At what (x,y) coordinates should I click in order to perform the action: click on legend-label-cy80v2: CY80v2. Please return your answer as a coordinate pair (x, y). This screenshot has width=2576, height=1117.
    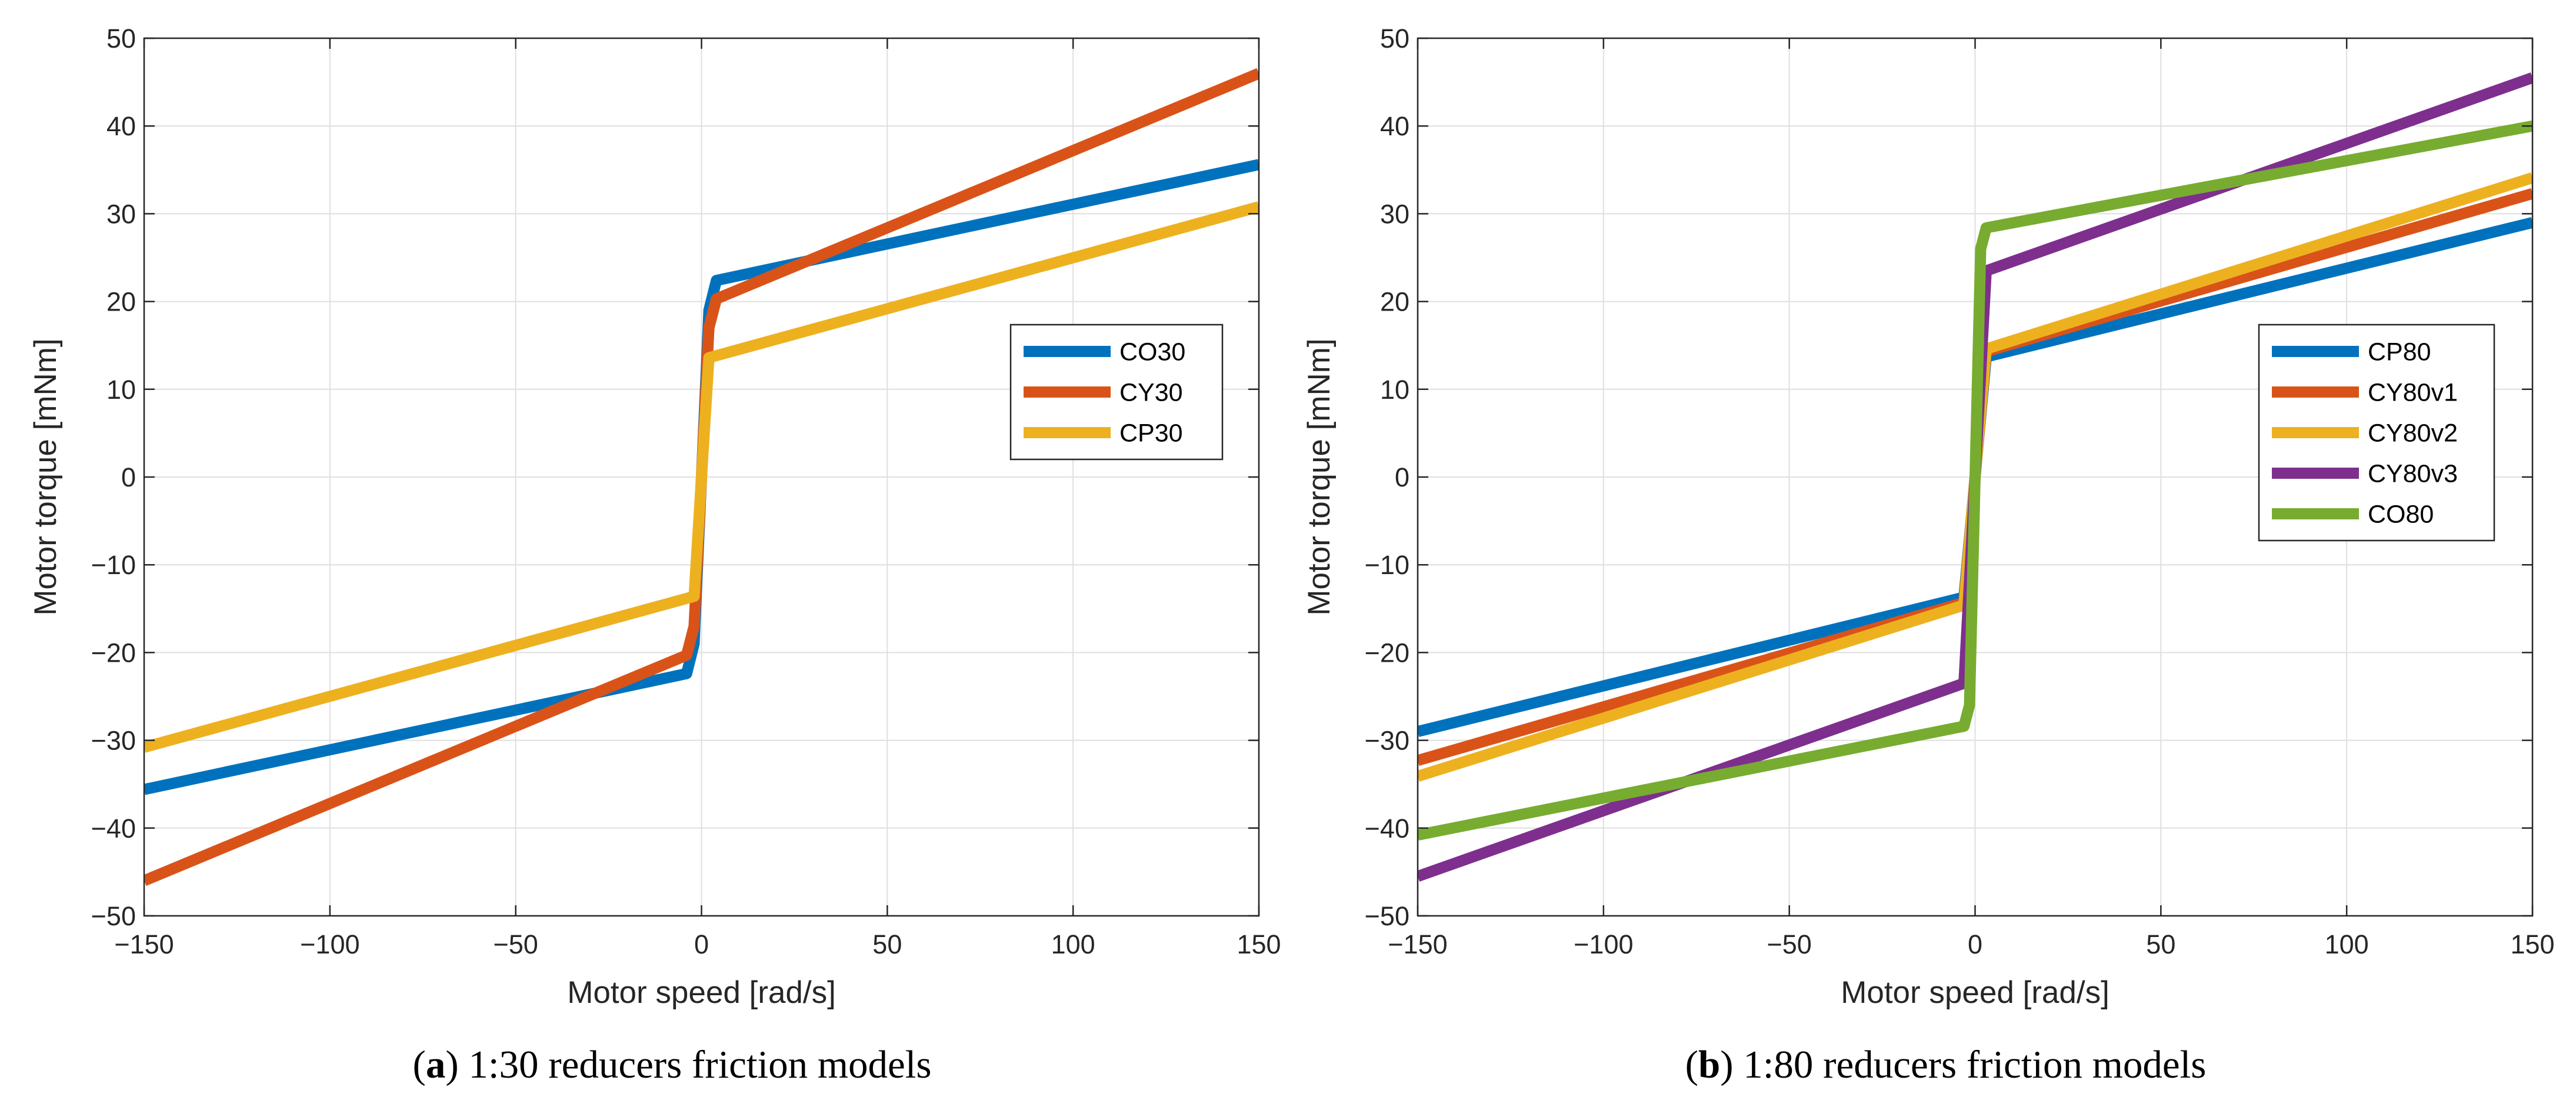
    Looking at the image, I should click on (2413, 434).